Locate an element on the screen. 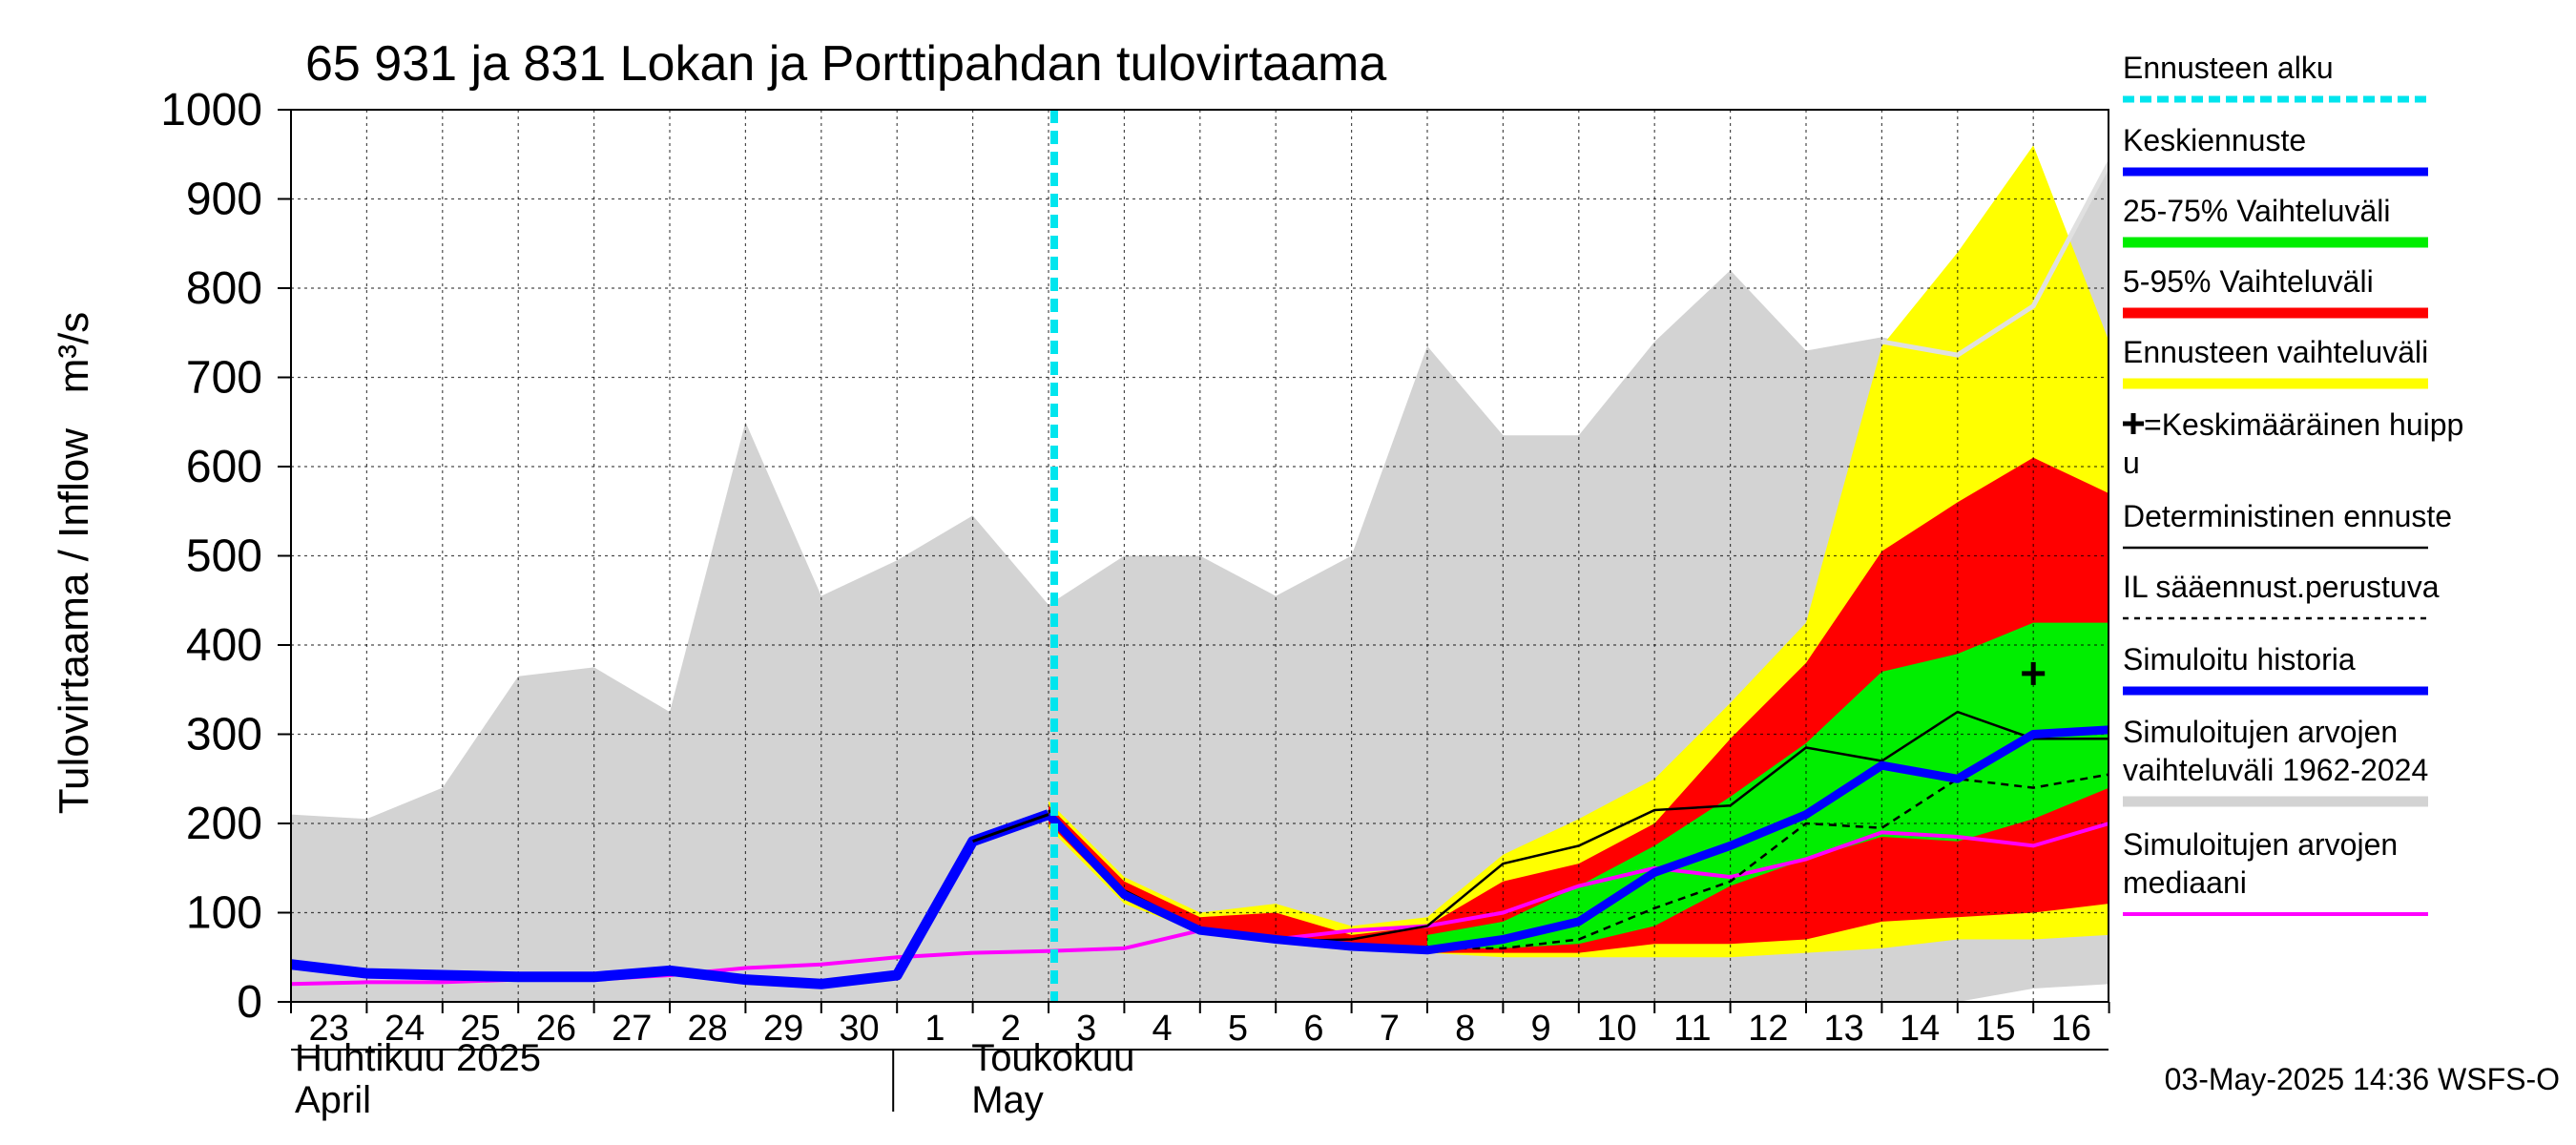 The height and width of the screenshot is (1145, 2576). x-tick-label: 29 is located at coordinates (783, 1029).